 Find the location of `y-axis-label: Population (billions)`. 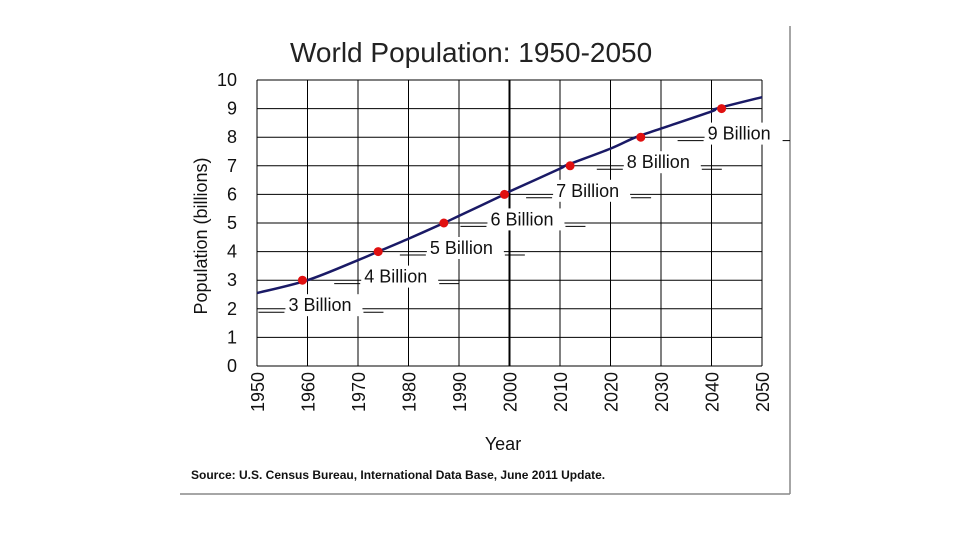

y-axis-label: Population (billions) is located at coordinates (201, 235).